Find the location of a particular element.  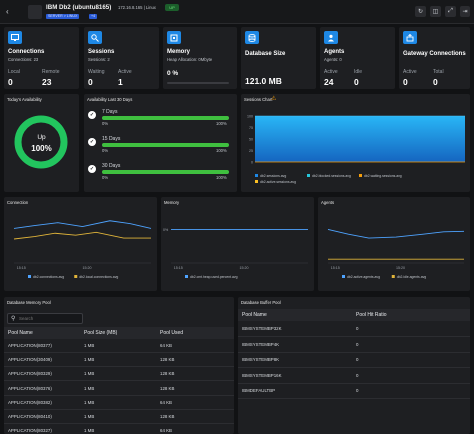

card-title: Agents is located at coordinates (327, 202).